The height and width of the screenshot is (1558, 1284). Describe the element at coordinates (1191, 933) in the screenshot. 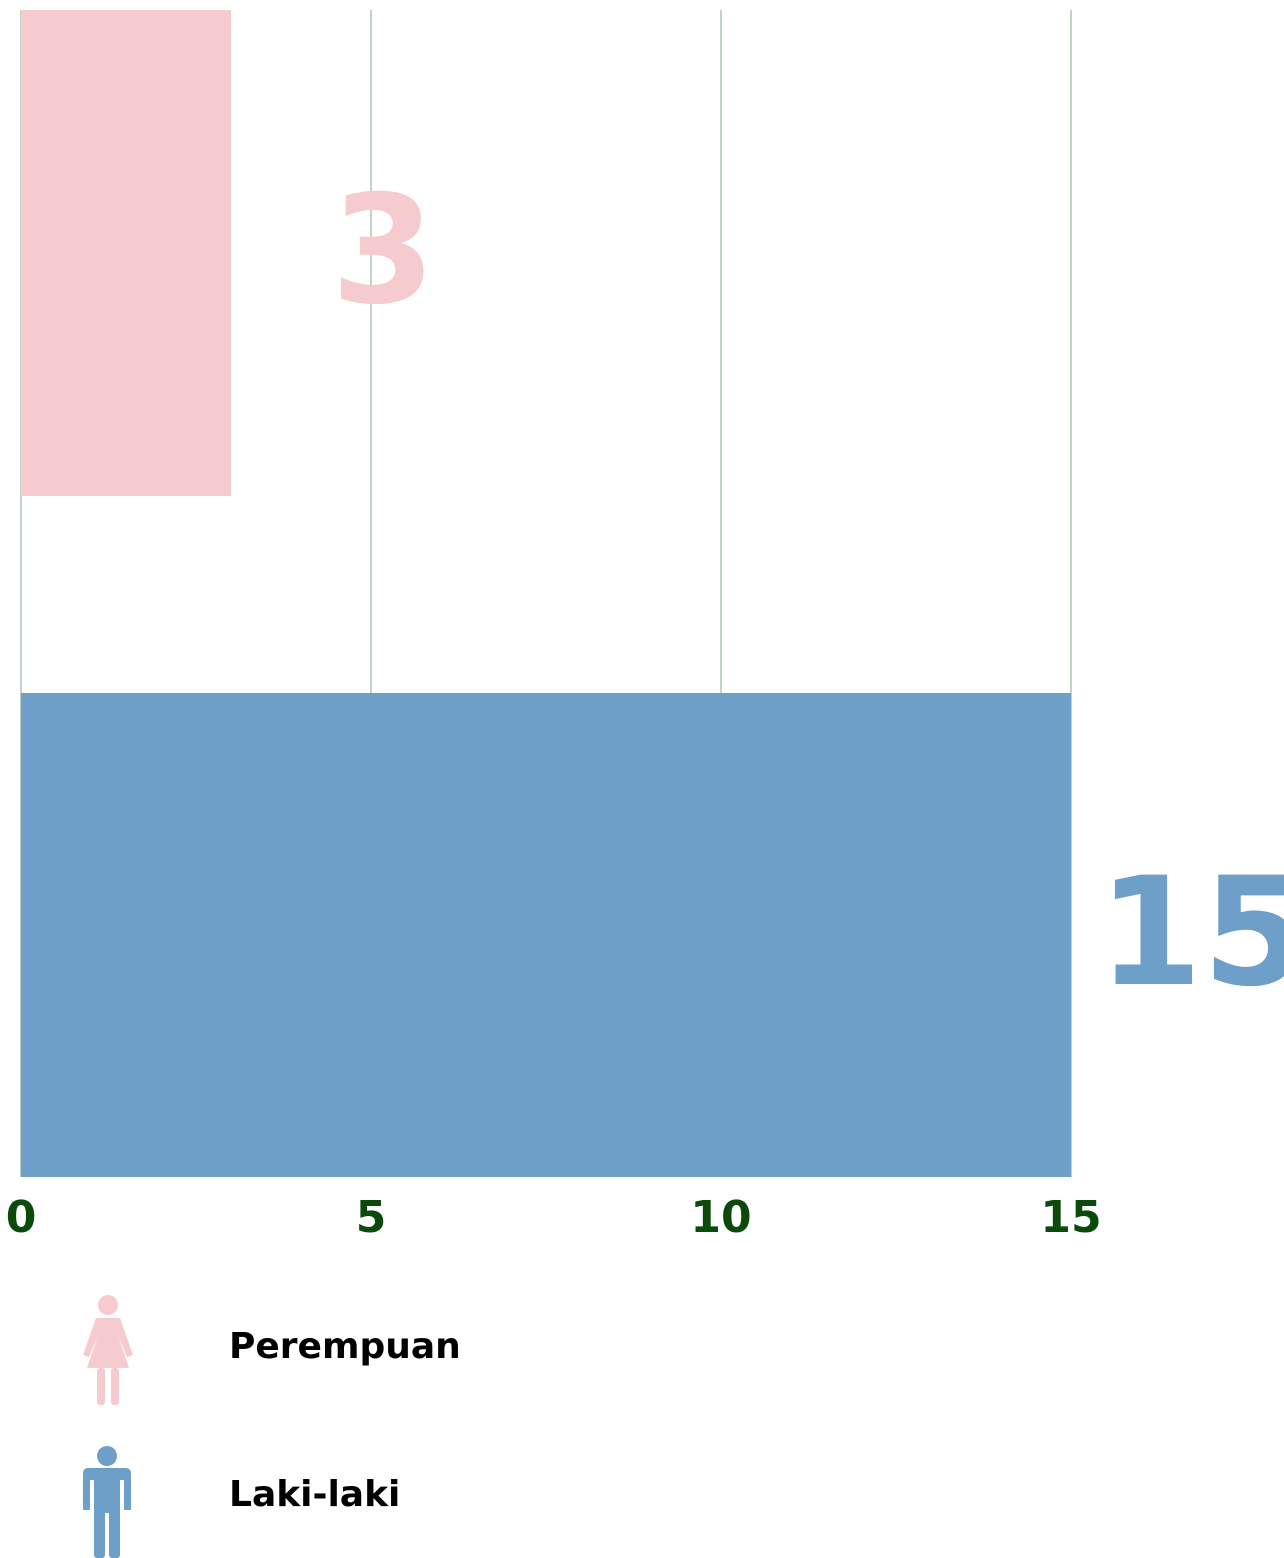

I see `data-label: 15` at that location.